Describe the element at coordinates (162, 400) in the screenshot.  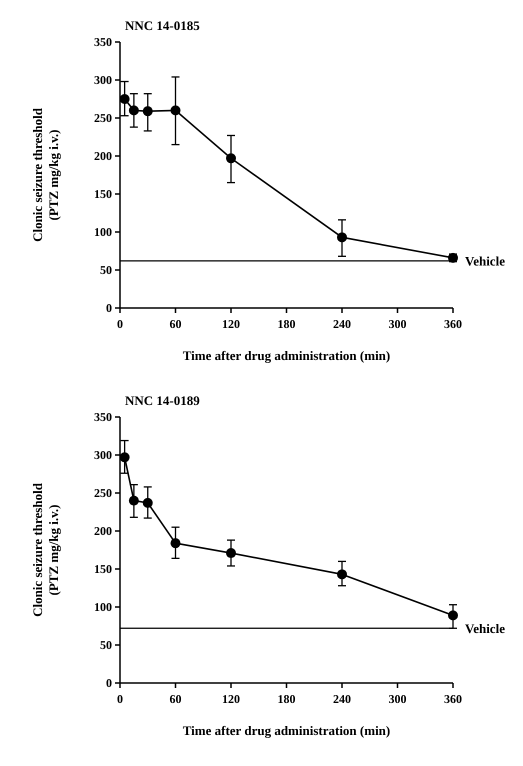
I see `chart-title: NNC 14-0189` at that location.